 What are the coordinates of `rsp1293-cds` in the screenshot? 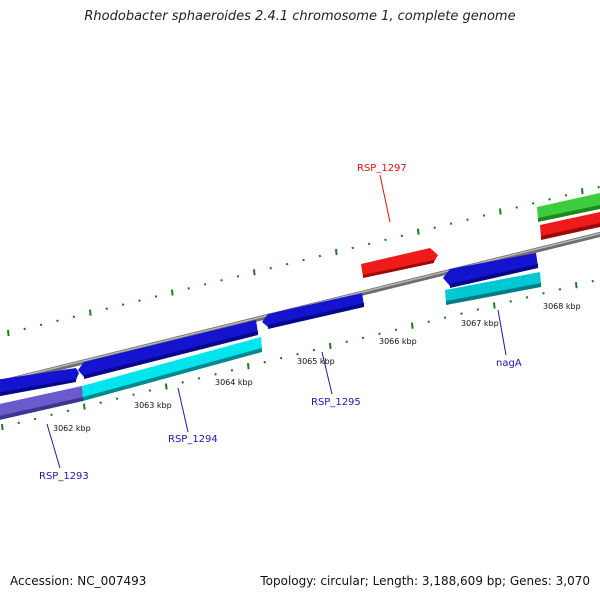 It's located at (41, 403).